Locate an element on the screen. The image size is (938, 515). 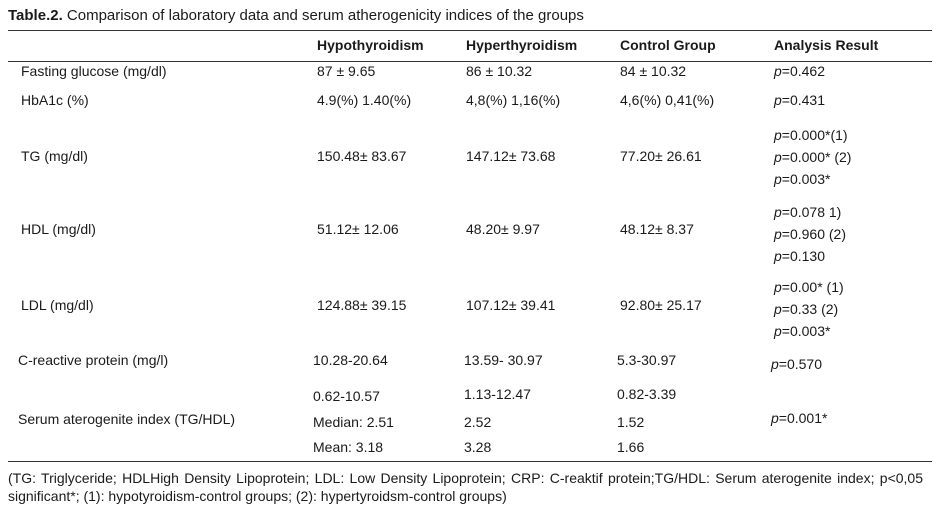
cell-hyperthyroidism: 107.12± 39.41 is located at coordinates (511, 305).